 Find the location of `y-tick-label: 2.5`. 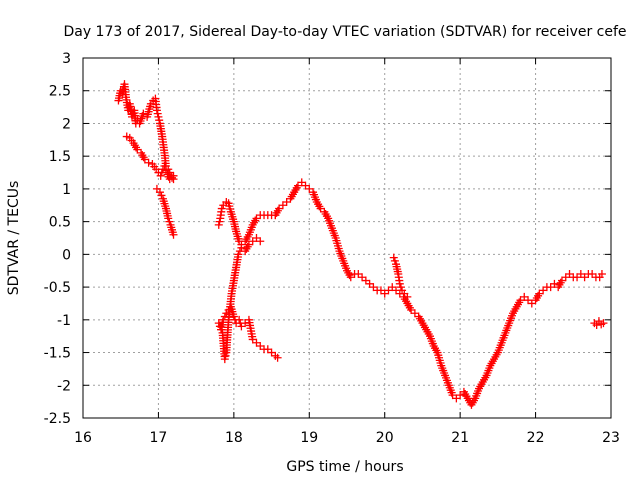

y-tick-label: 2.5 is located at coordinates (60, 92).